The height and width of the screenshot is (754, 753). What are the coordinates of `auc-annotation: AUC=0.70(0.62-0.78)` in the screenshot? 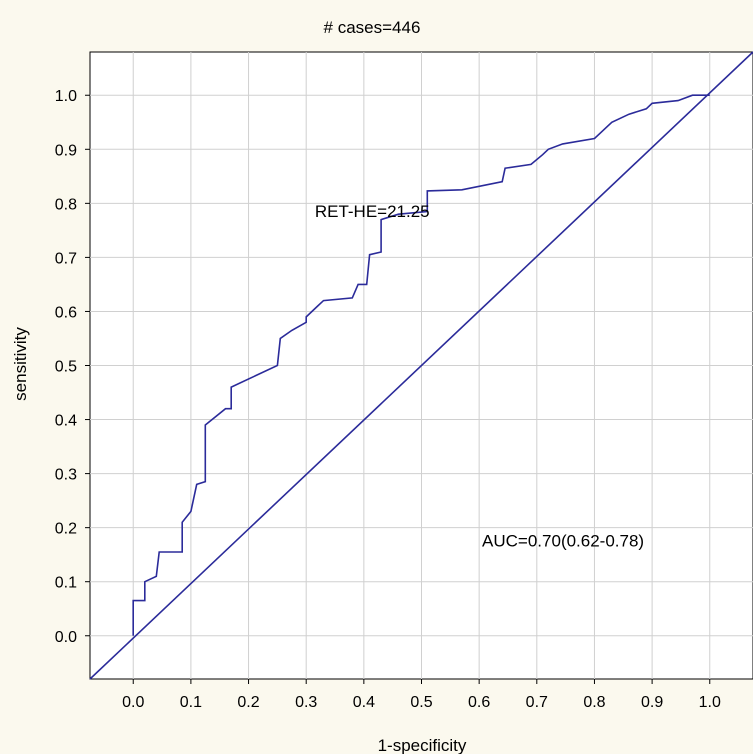 It's located at (563, 541).